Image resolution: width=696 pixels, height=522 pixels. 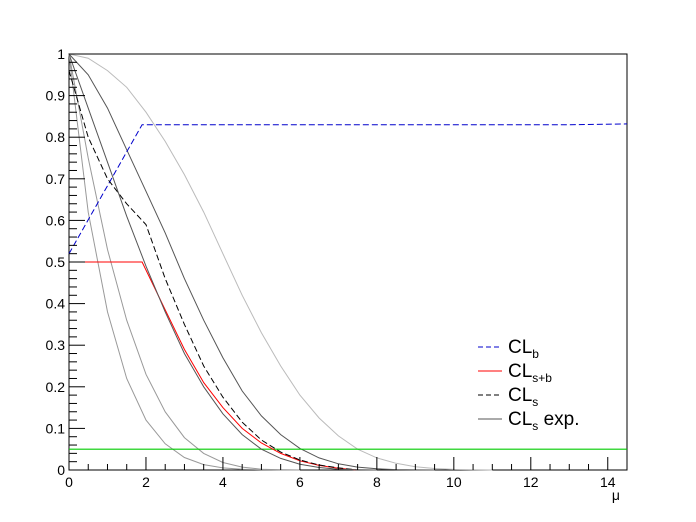 What do you see at coordinates (56, 387) in the screenshot?
I see `y-tick-label: 0.2` at bounding box center [56, 387].